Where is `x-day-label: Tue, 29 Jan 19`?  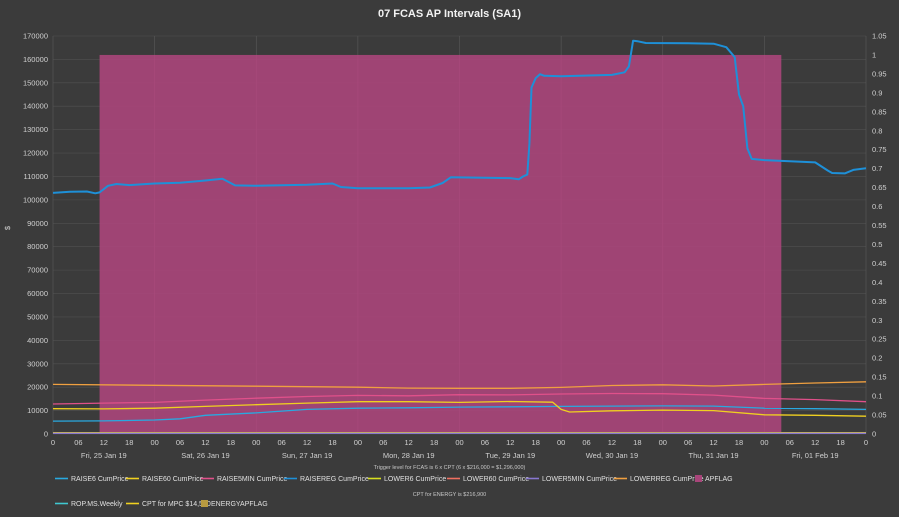
x-day-label: Tue, 29 Jan 19 is located at coordinates (510, 455).